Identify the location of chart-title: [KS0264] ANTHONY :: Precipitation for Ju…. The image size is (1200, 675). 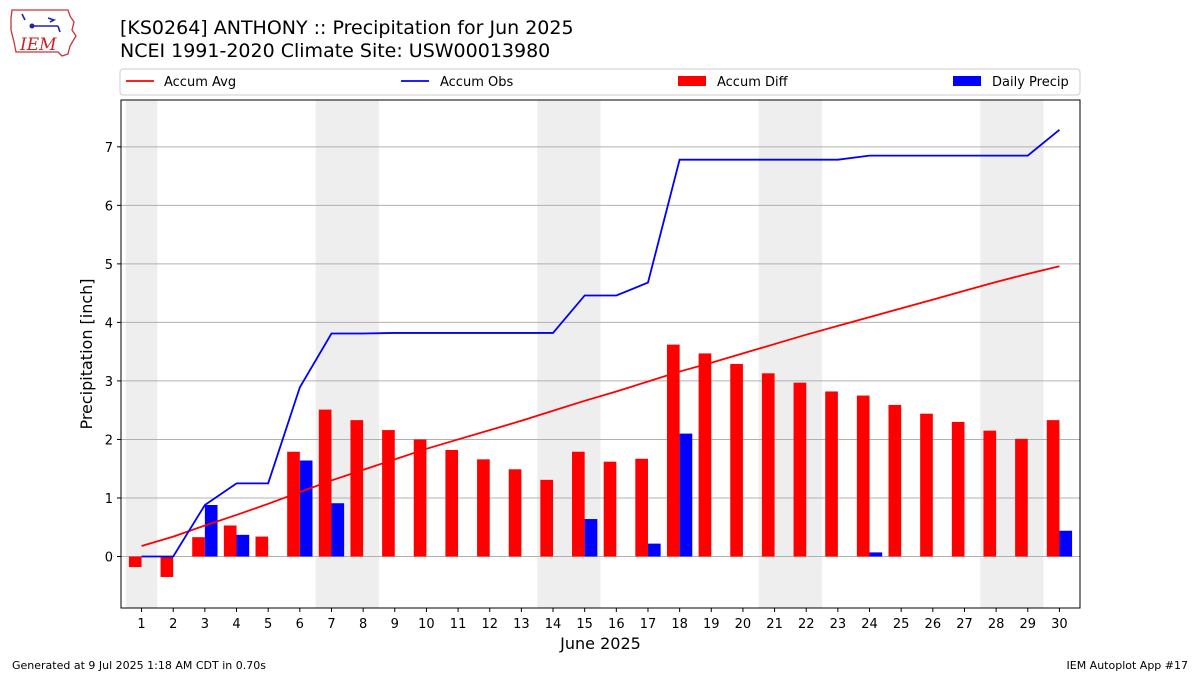
(347, 28).